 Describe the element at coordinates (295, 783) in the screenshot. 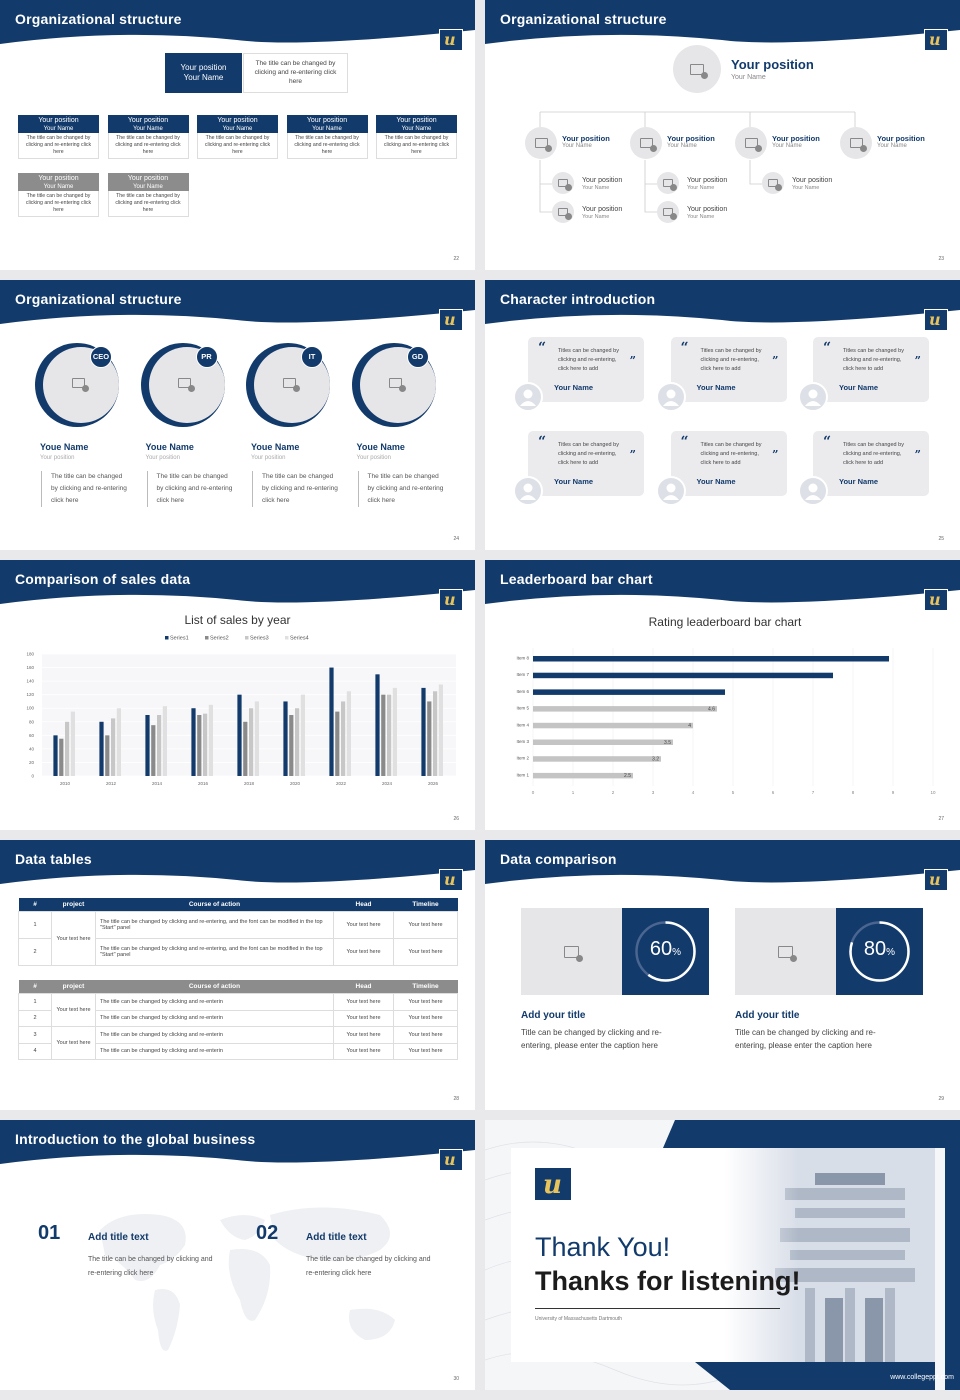

I see `x-tick-label: 2020` at that location.